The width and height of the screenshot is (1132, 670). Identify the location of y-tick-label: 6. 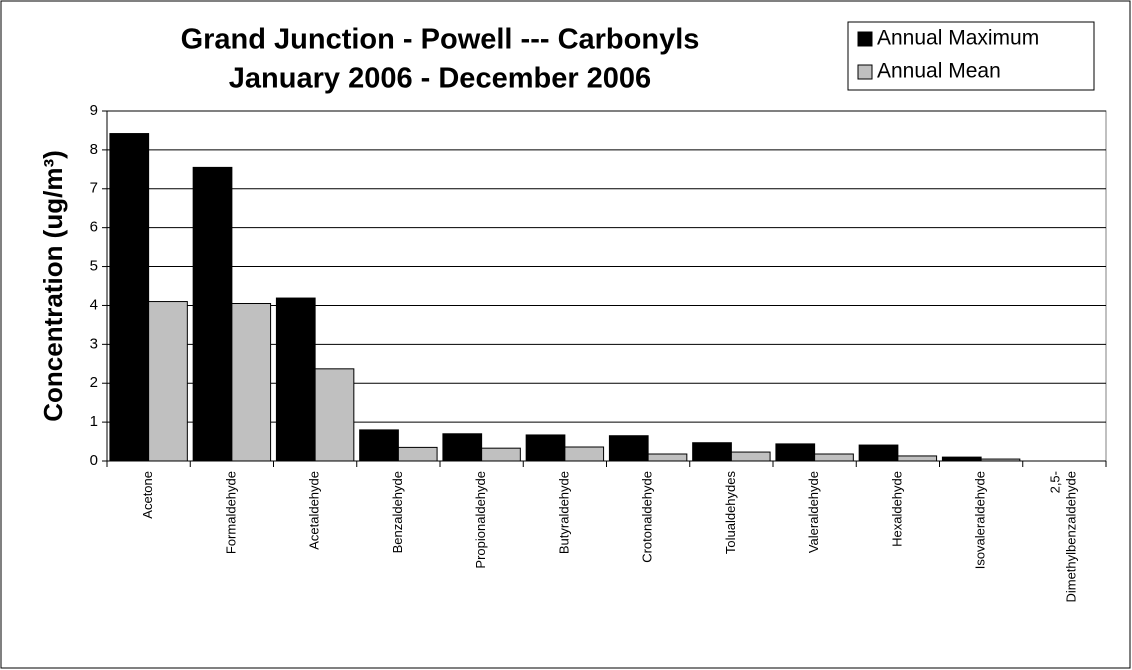
(94, 227).